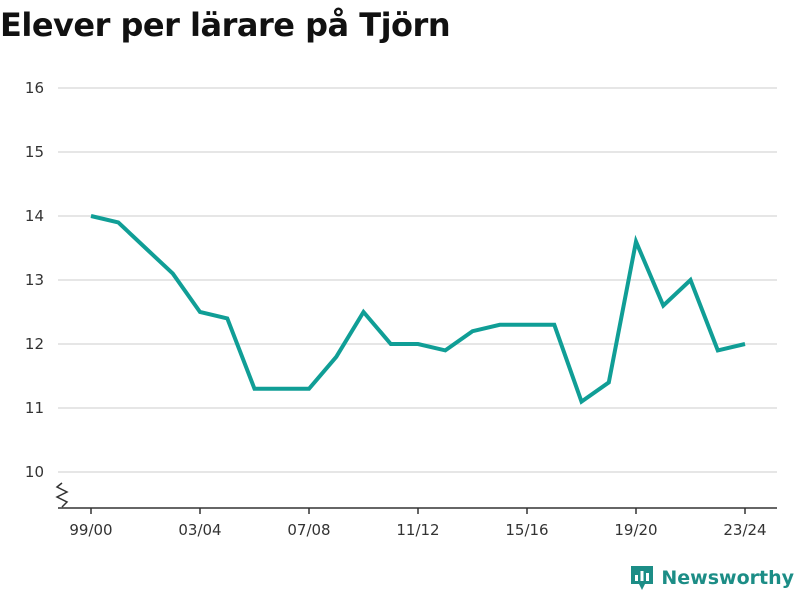  I want to click on x-tick-label-99/00: 99/00, so click(90, 530).